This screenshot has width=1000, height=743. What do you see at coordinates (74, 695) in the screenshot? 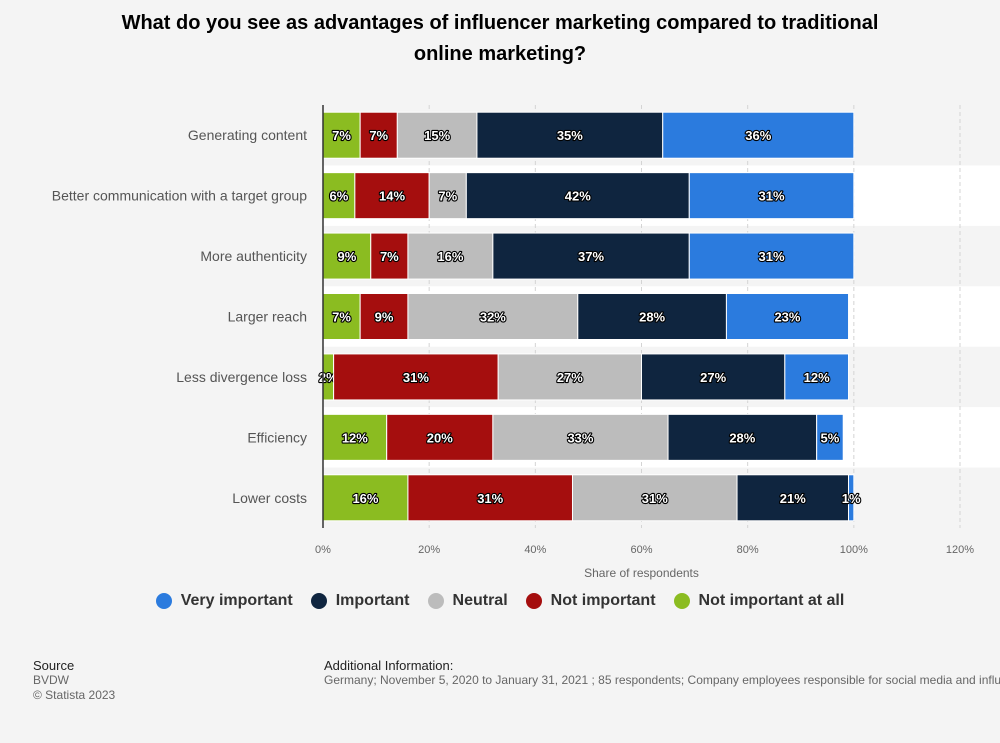
I see `copyright-text: © Statista 2023` at bounding box center [74, 695].